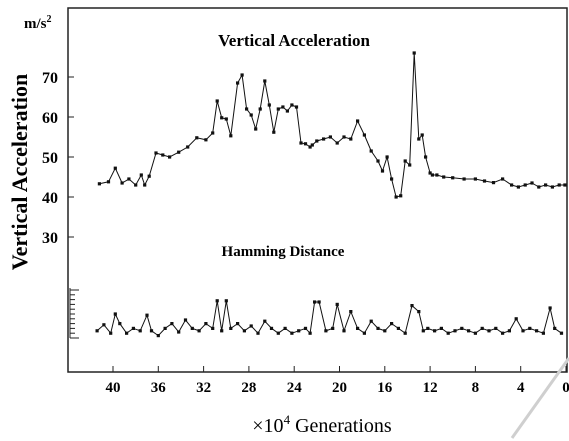  I want to click on x-tick-label: 12, so click(430, 388).